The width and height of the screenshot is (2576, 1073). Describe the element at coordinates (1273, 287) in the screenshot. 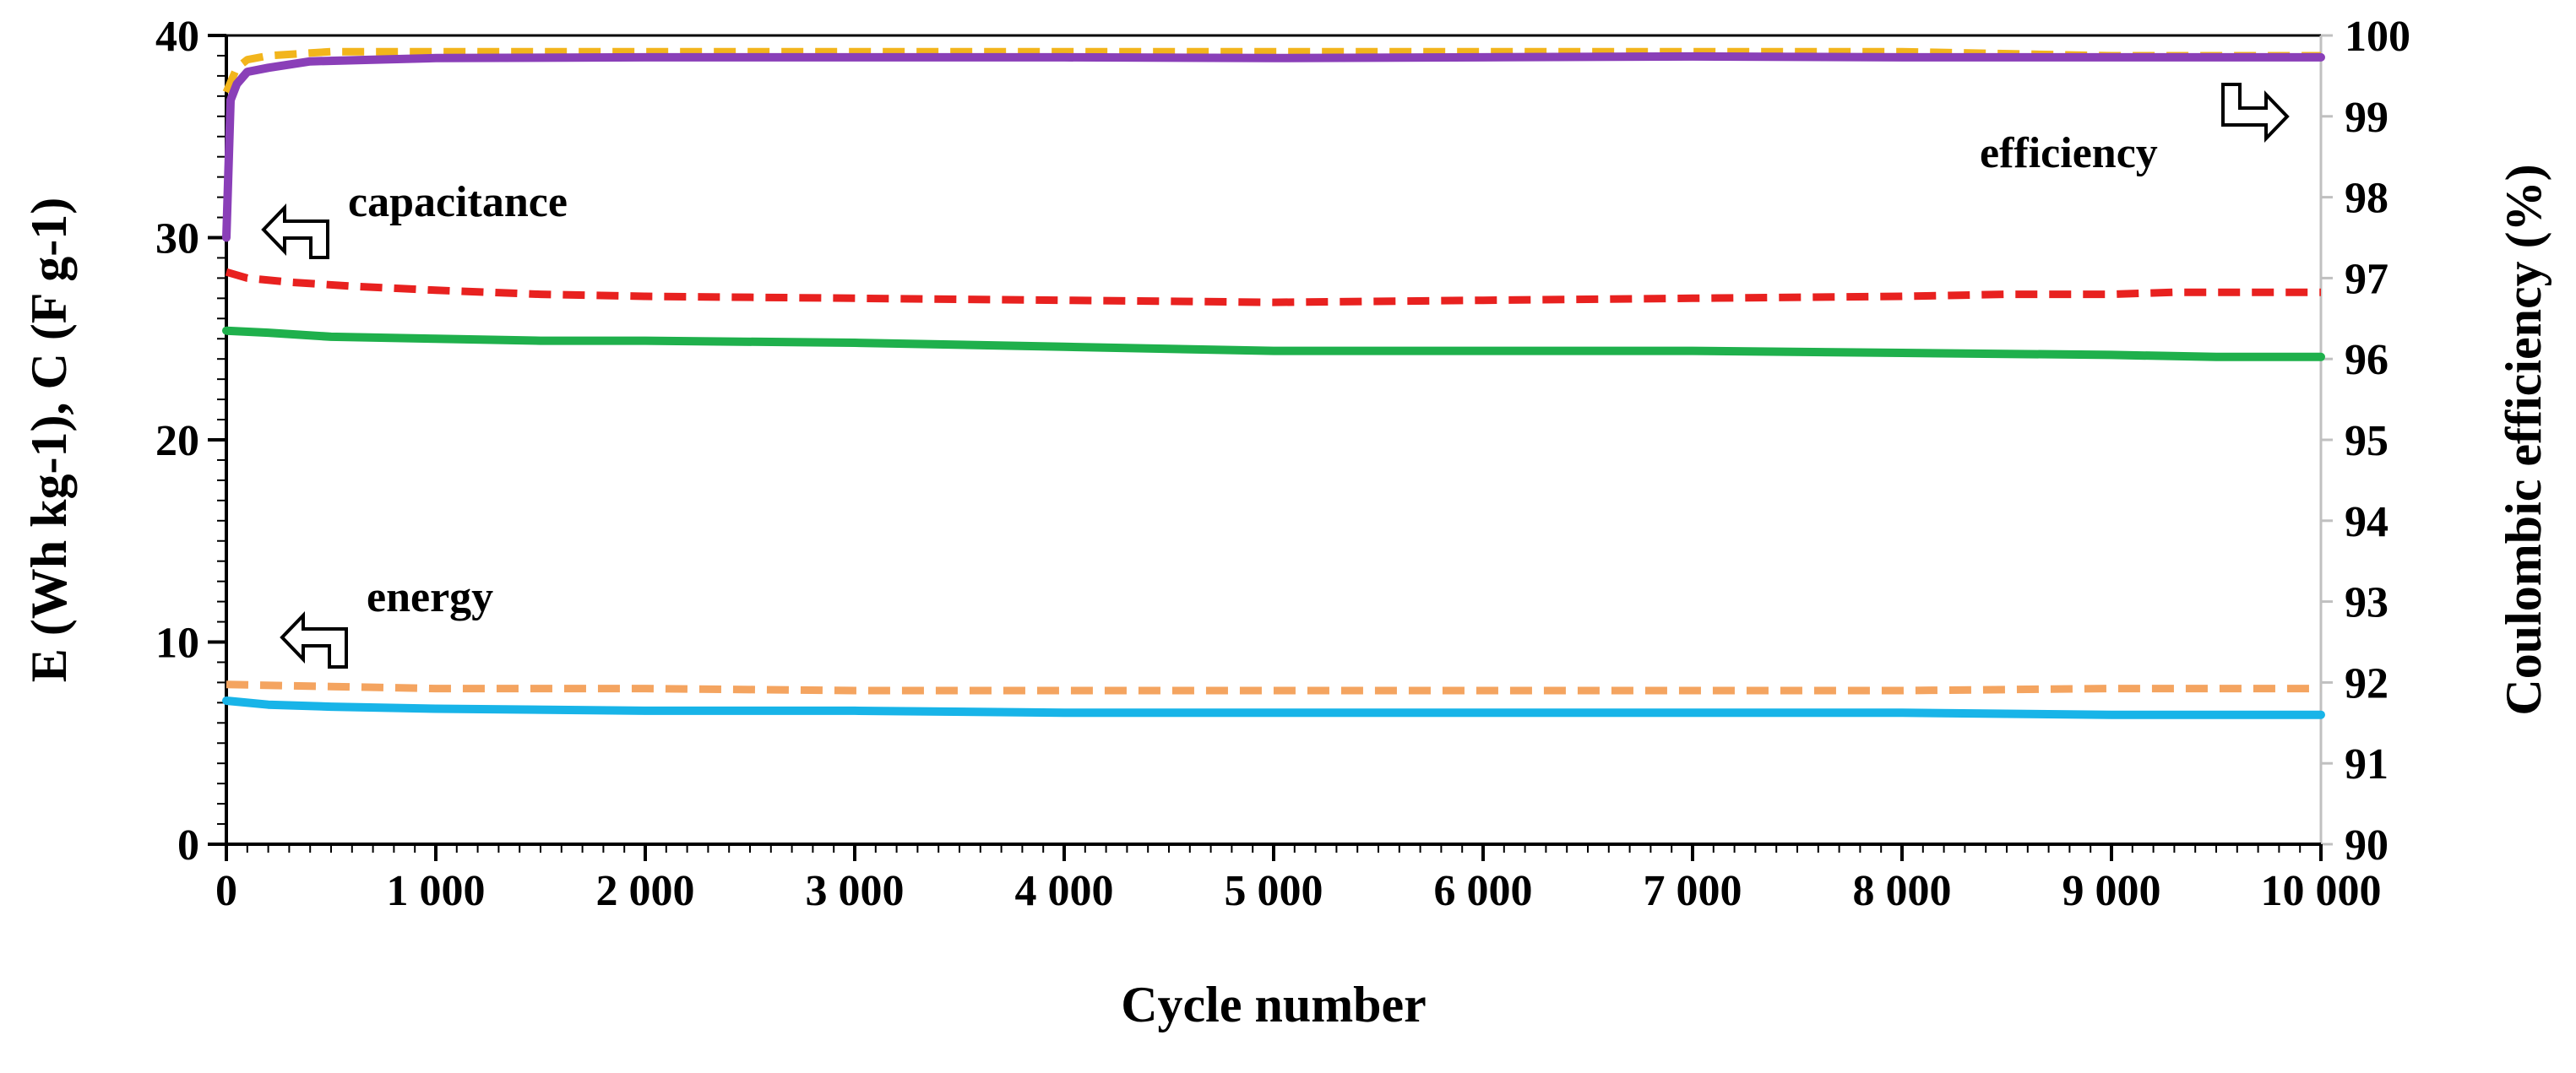

I see `series-capacitance-dashed` at that location.